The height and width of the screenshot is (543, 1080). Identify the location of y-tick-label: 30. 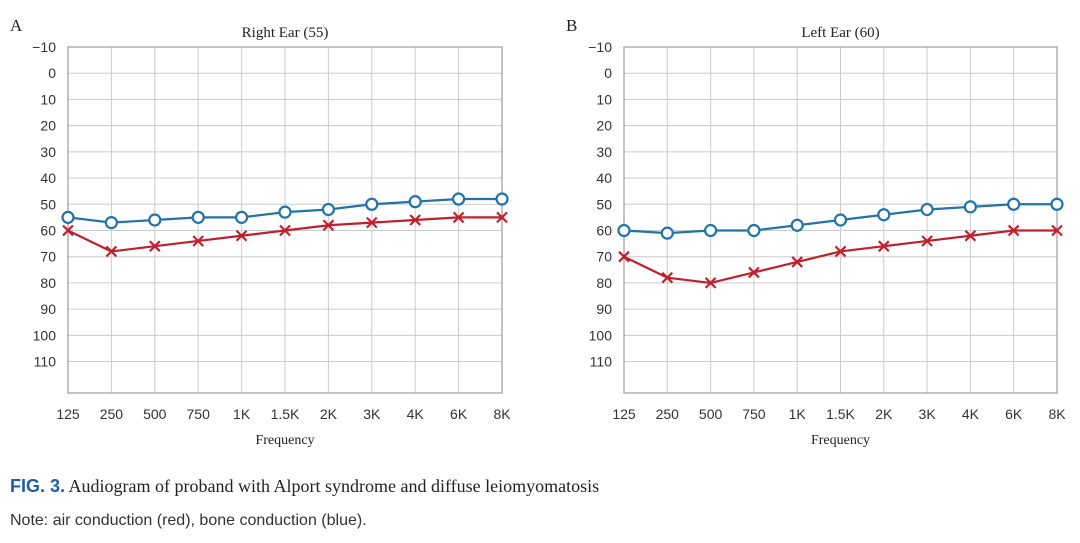
(48, 152).